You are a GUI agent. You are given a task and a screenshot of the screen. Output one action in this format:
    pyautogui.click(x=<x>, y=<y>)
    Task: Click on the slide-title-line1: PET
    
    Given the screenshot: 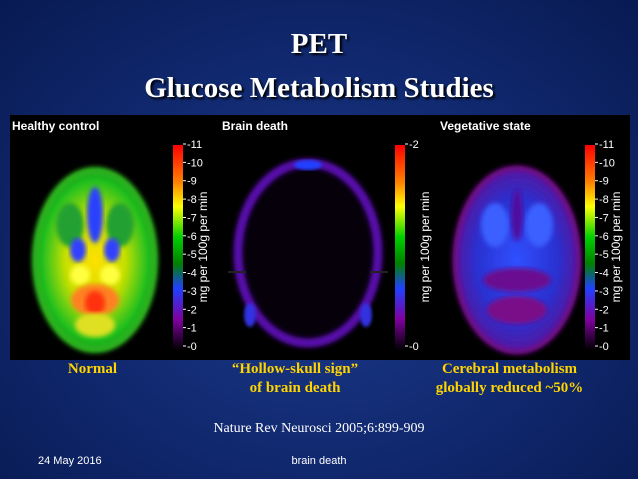 What is the action you would take?
    pyautogui.click(x=319, y=44)
    